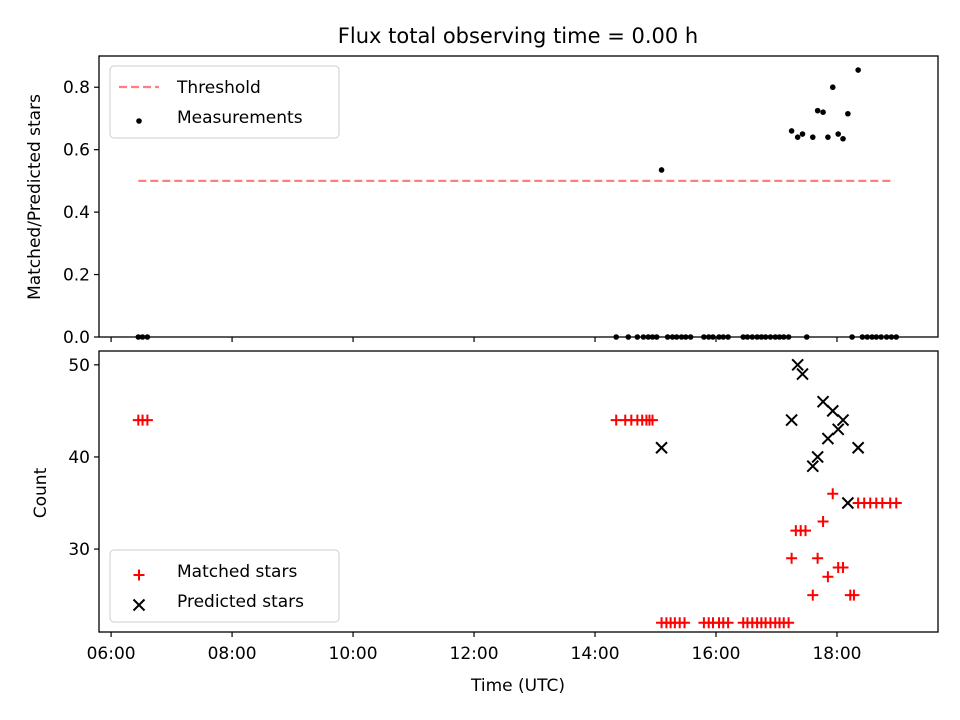 The width and height of the screenshot is (960, 720). Describe the element at coordinates (41, 492) in the screenshot. I see `y-axis-label-bottom: Count` at that location.